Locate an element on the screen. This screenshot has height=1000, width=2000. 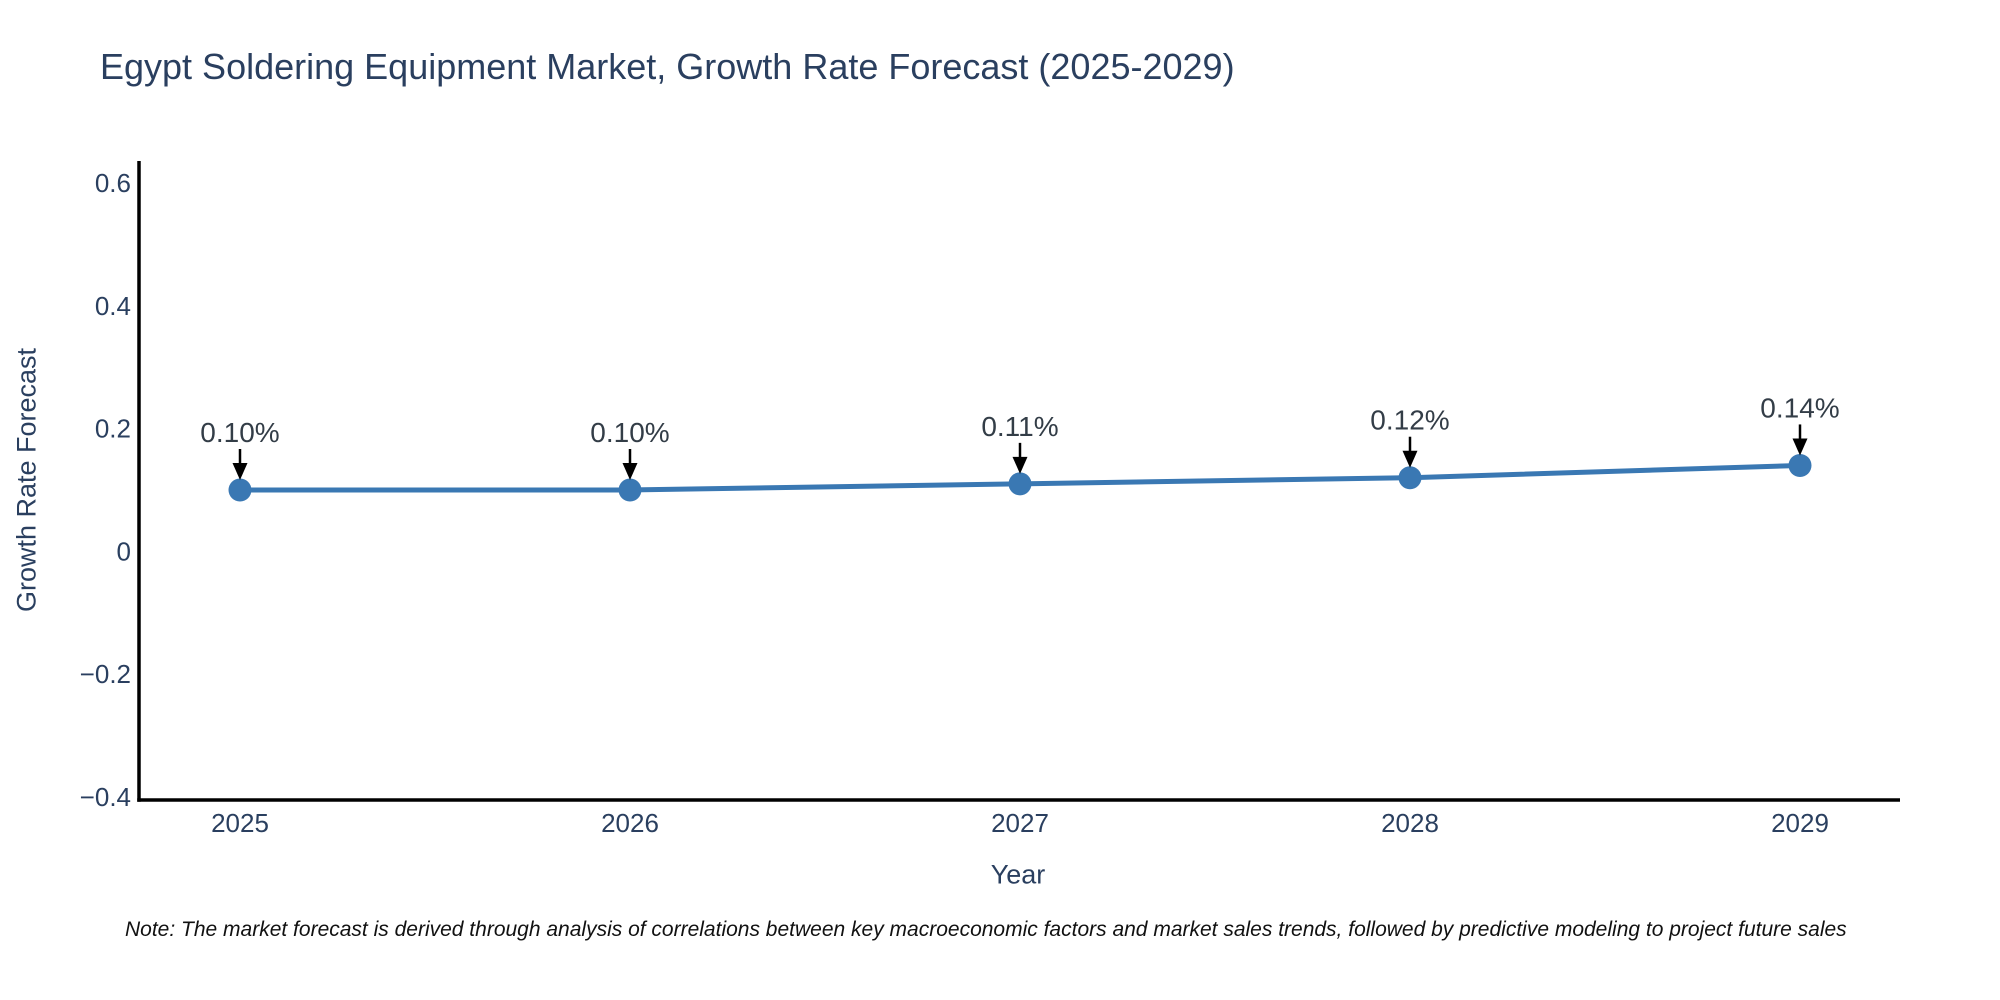
x-tick-label: 2028 is located at coordinates (1410, 823).